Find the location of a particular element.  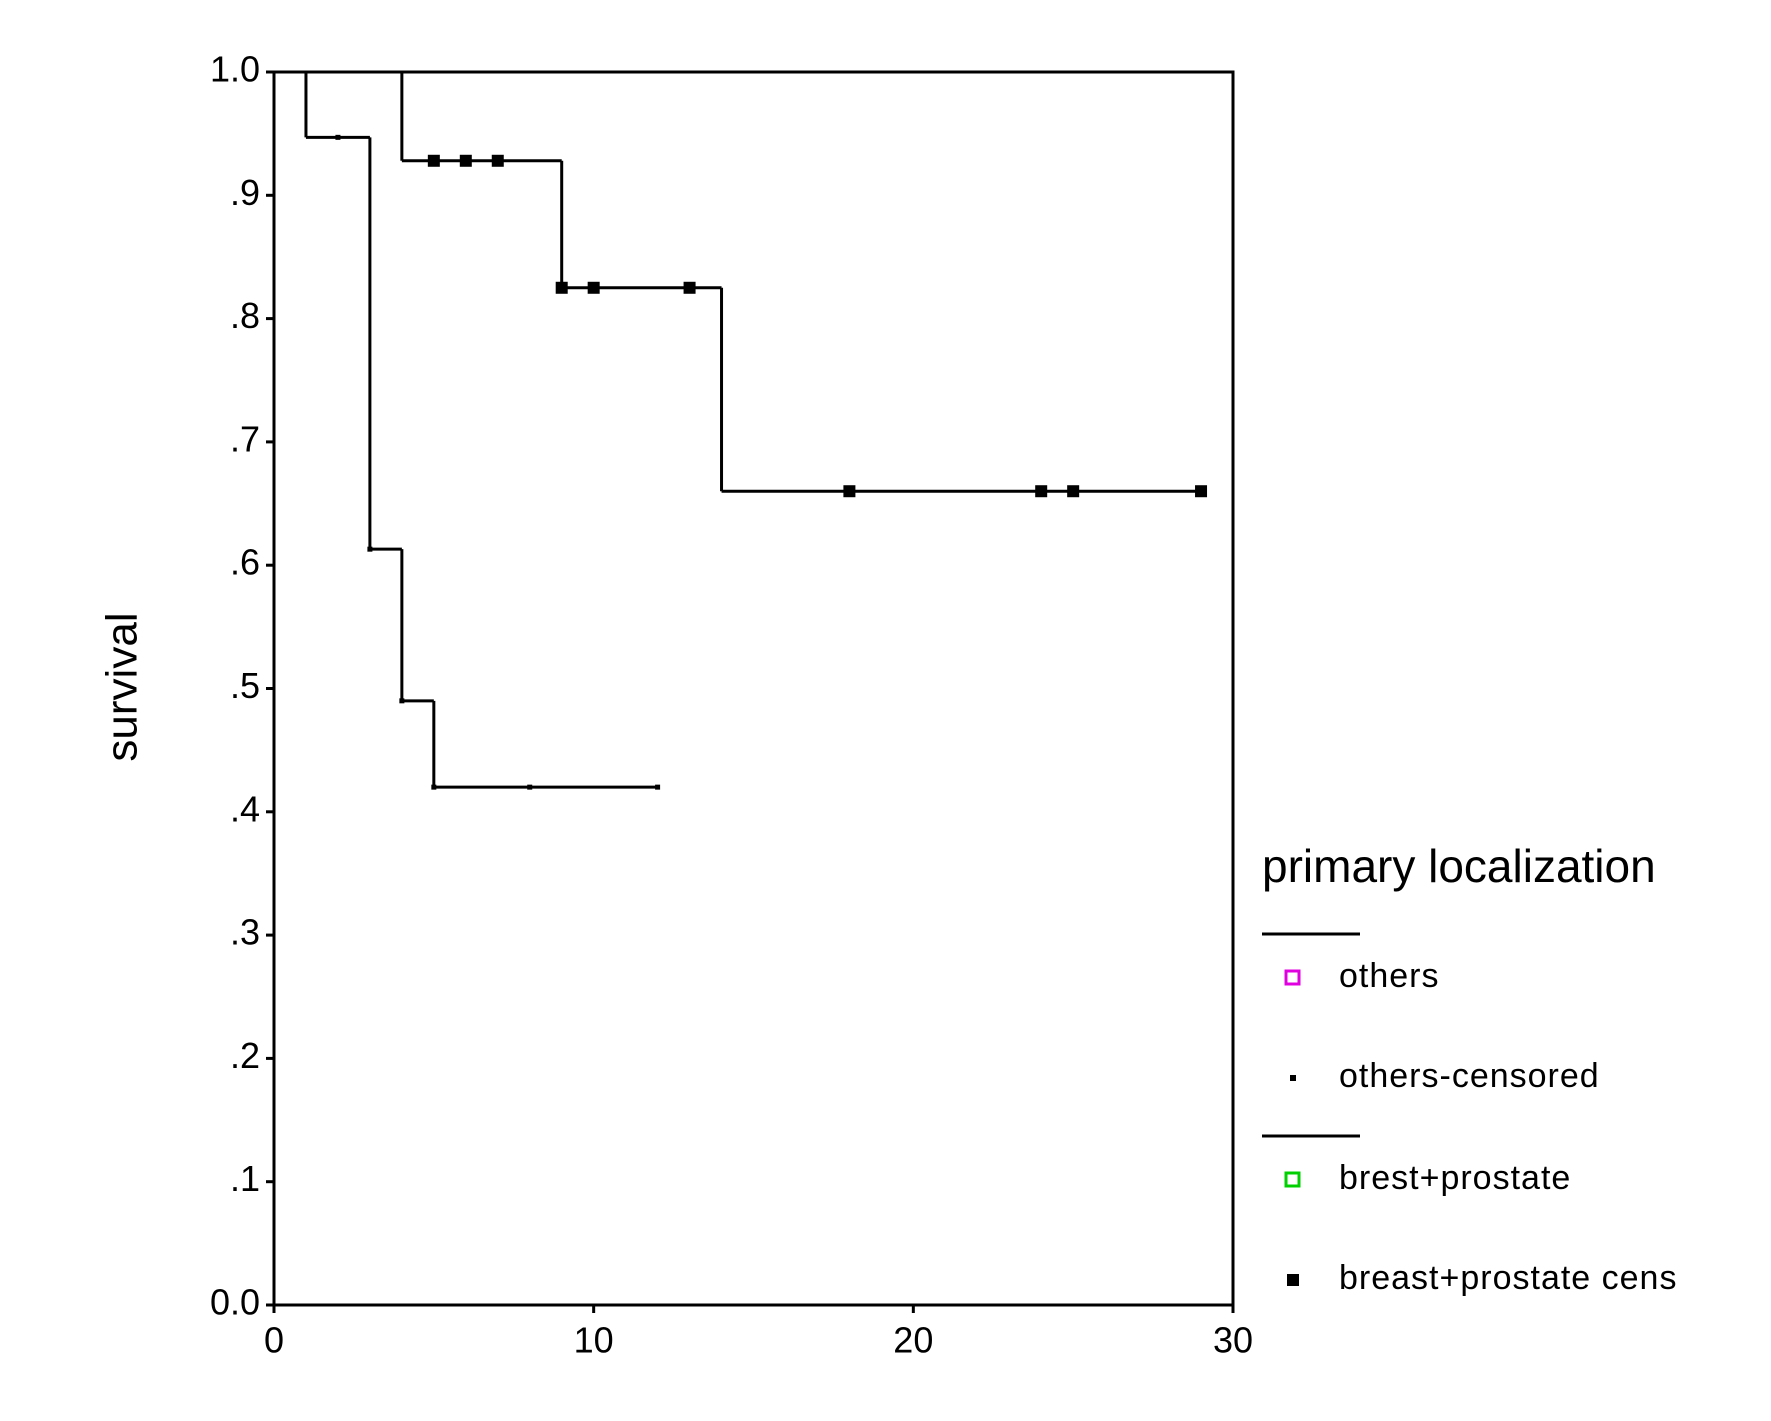

x-tick-label: 20 is located at coordinates (913, 1340).